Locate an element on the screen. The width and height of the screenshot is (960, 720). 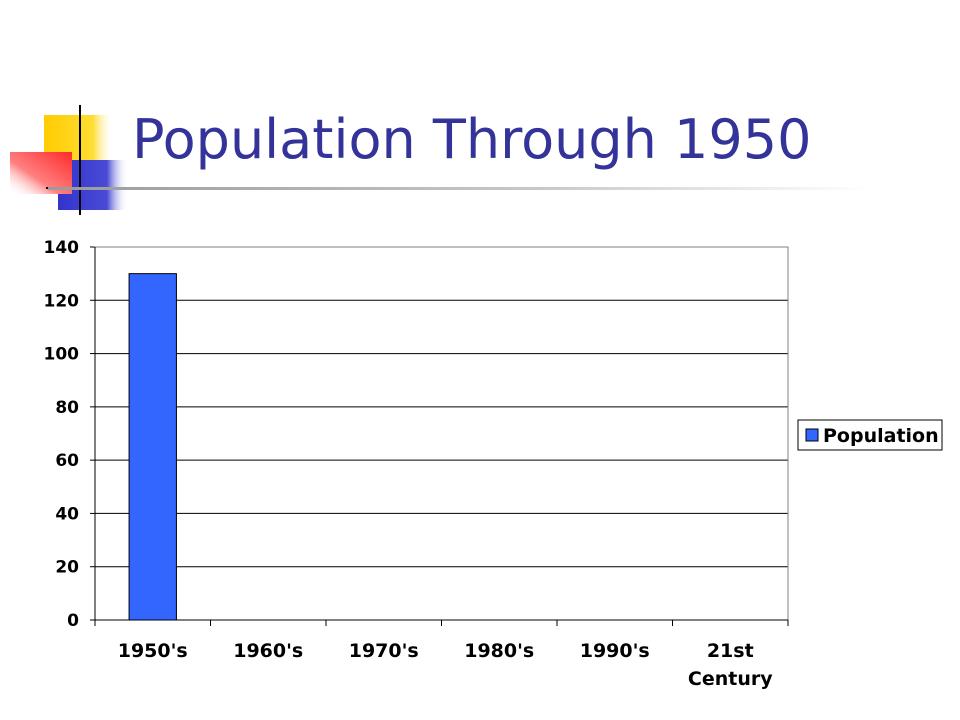
legend-box is located at coordinates (870, 435).